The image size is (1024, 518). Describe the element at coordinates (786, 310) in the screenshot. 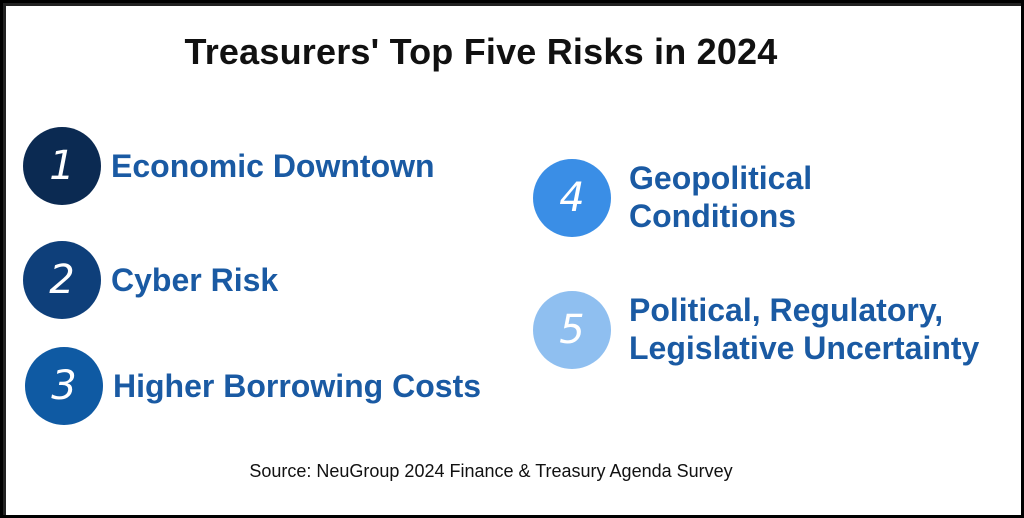

I see `risk-5-label-line-1: Political, Regulatory,` at that location.